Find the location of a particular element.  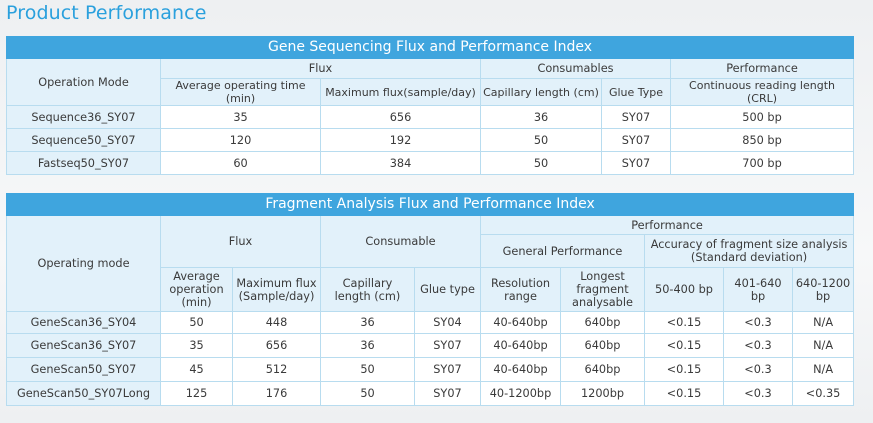

column-header: 640-1200 bp is located at coordinates (823, 289).